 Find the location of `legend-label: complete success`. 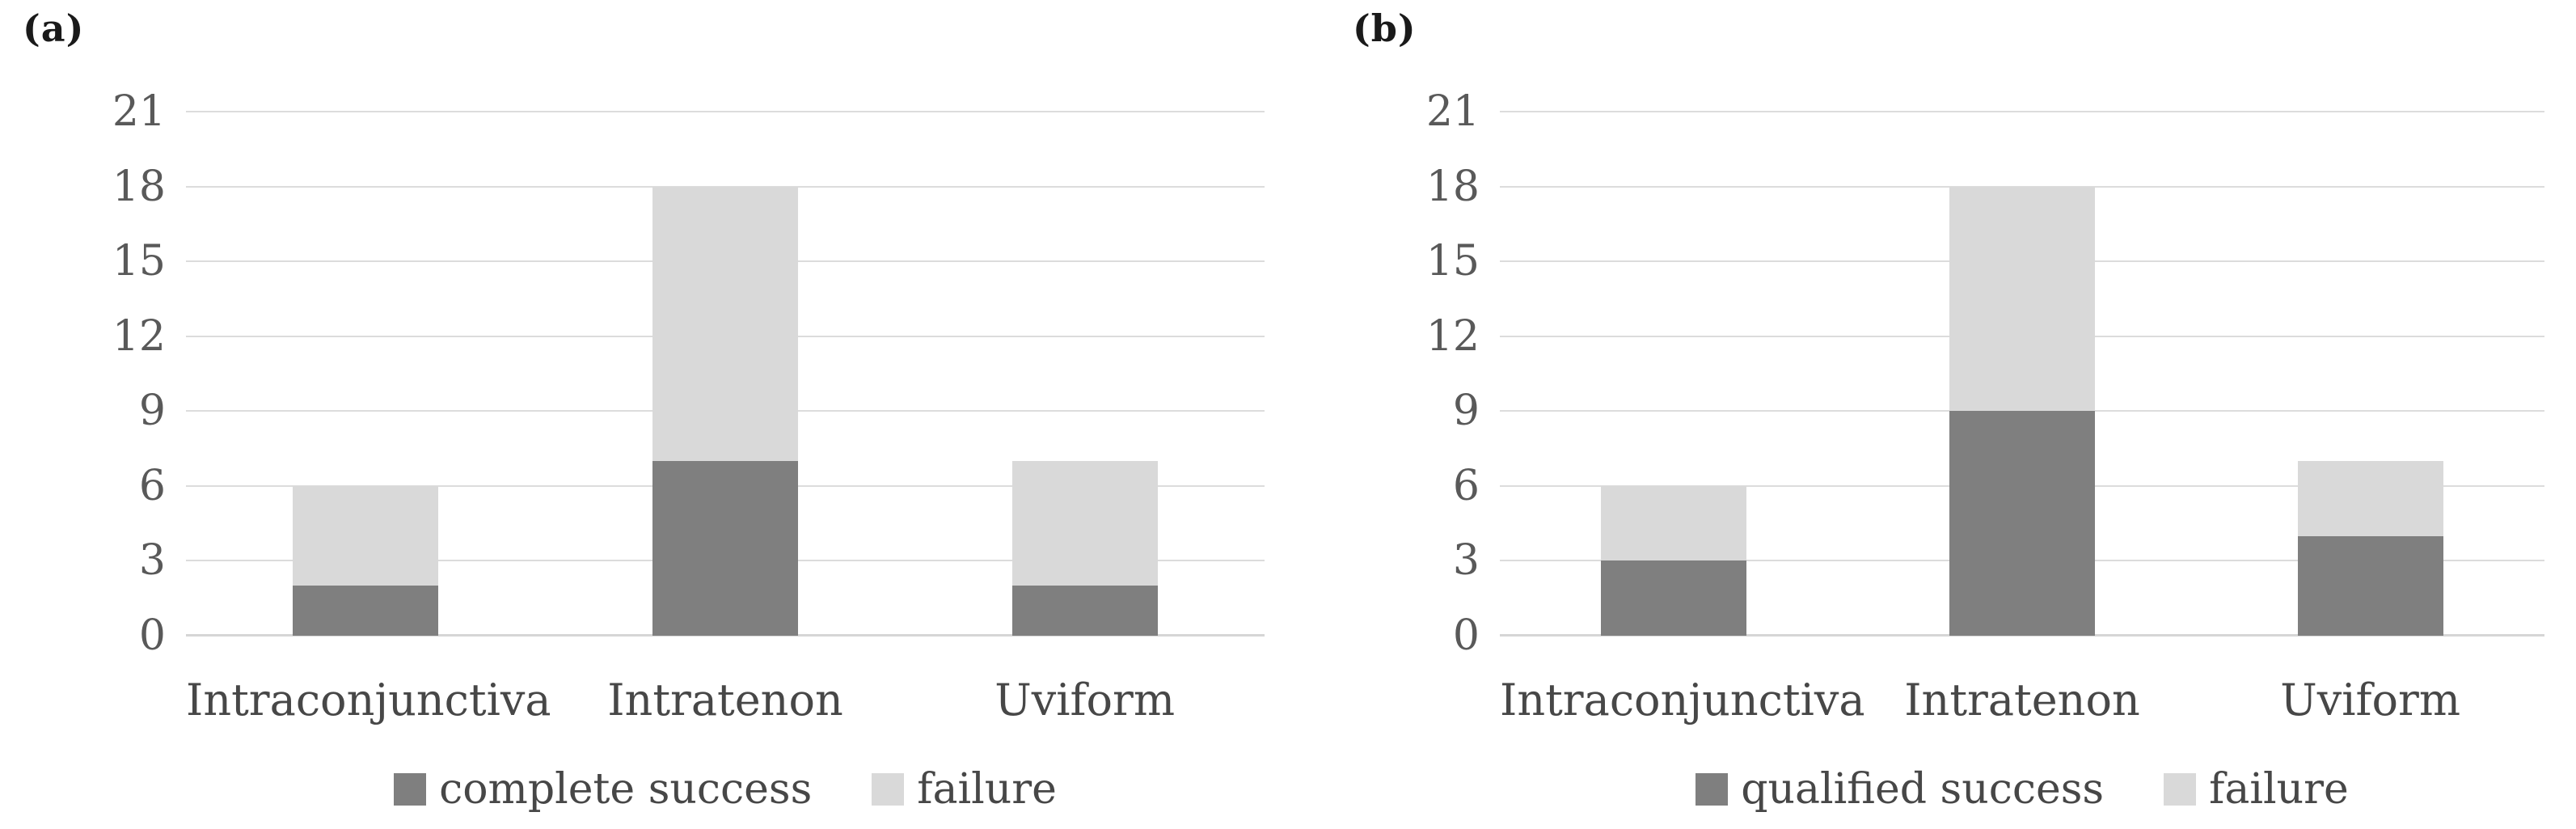

legend-label: complete success is located at coordinates (626, 789).